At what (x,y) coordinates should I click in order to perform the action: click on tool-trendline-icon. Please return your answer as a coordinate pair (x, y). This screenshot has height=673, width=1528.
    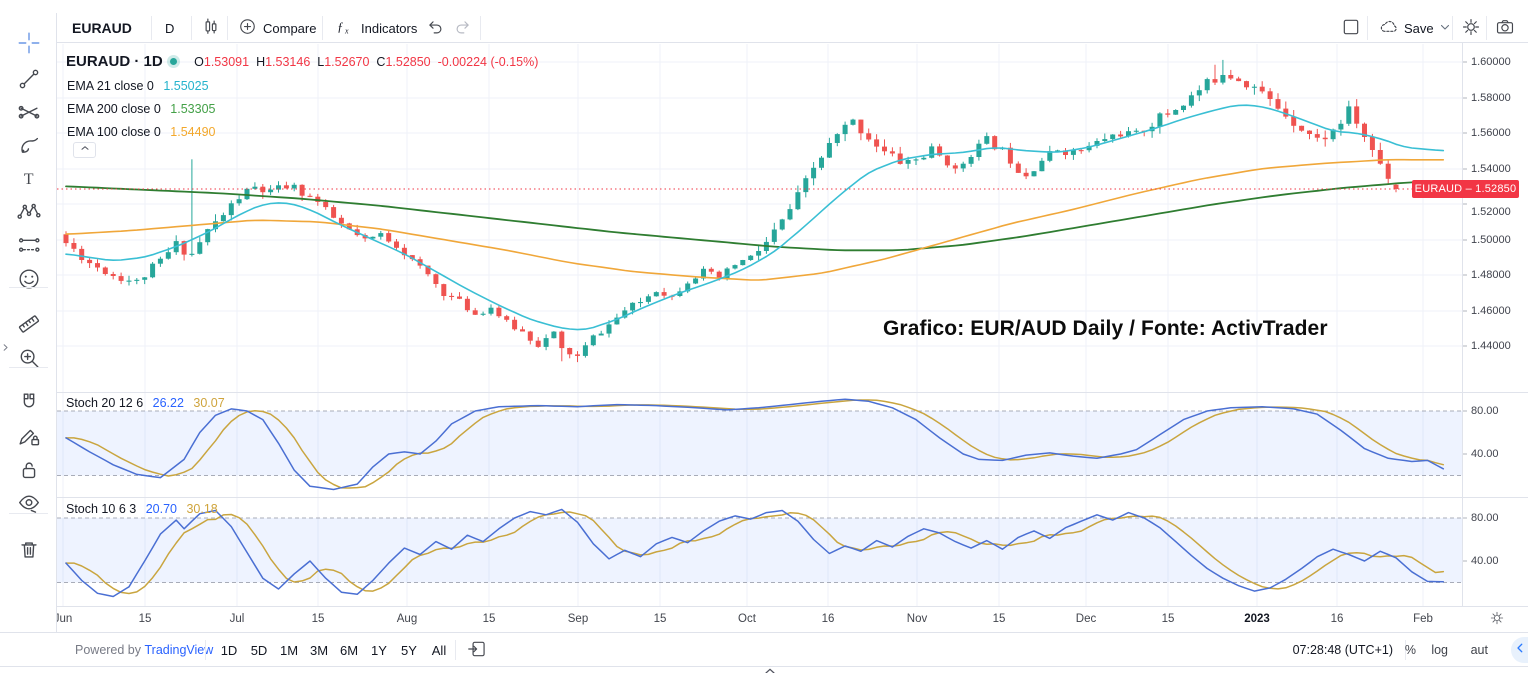
    Looking at the image, I should click on (29, 79).